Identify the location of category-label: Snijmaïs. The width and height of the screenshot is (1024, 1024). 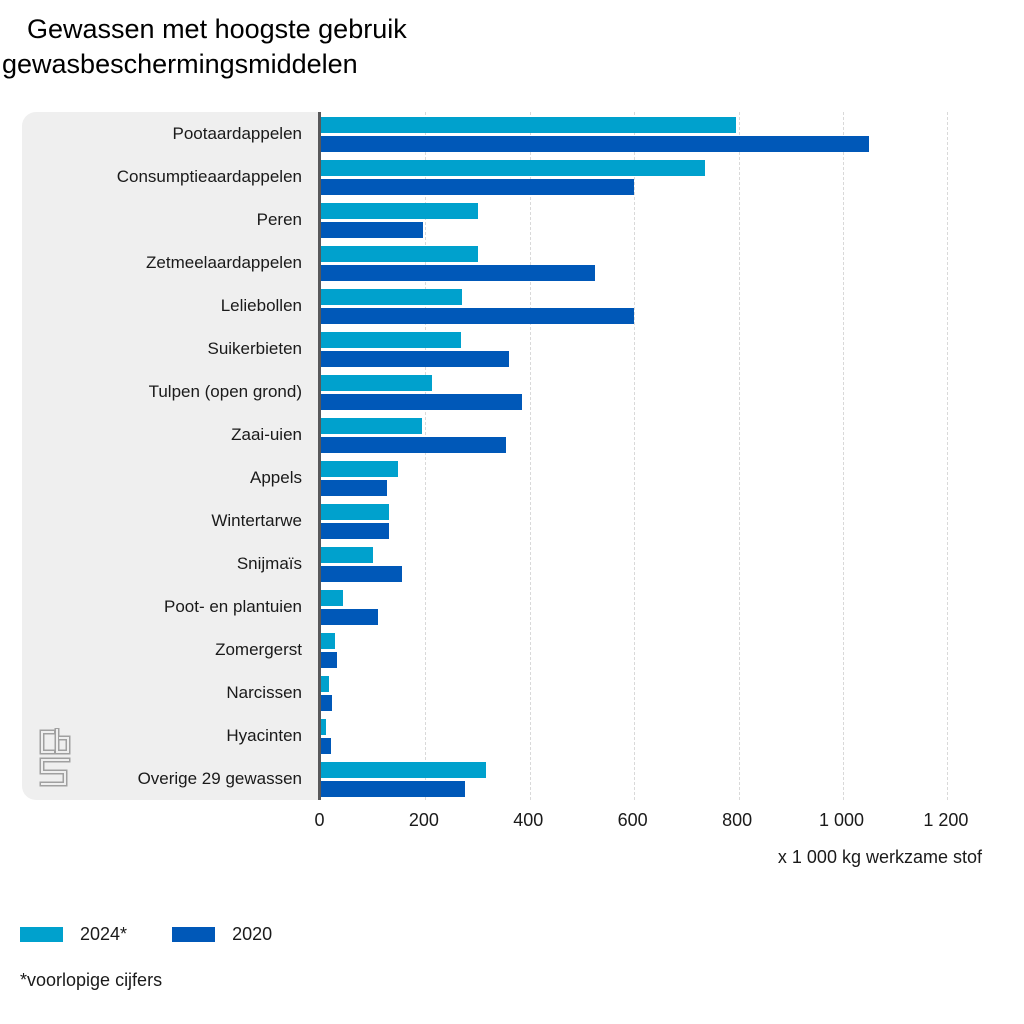
(269, 563).